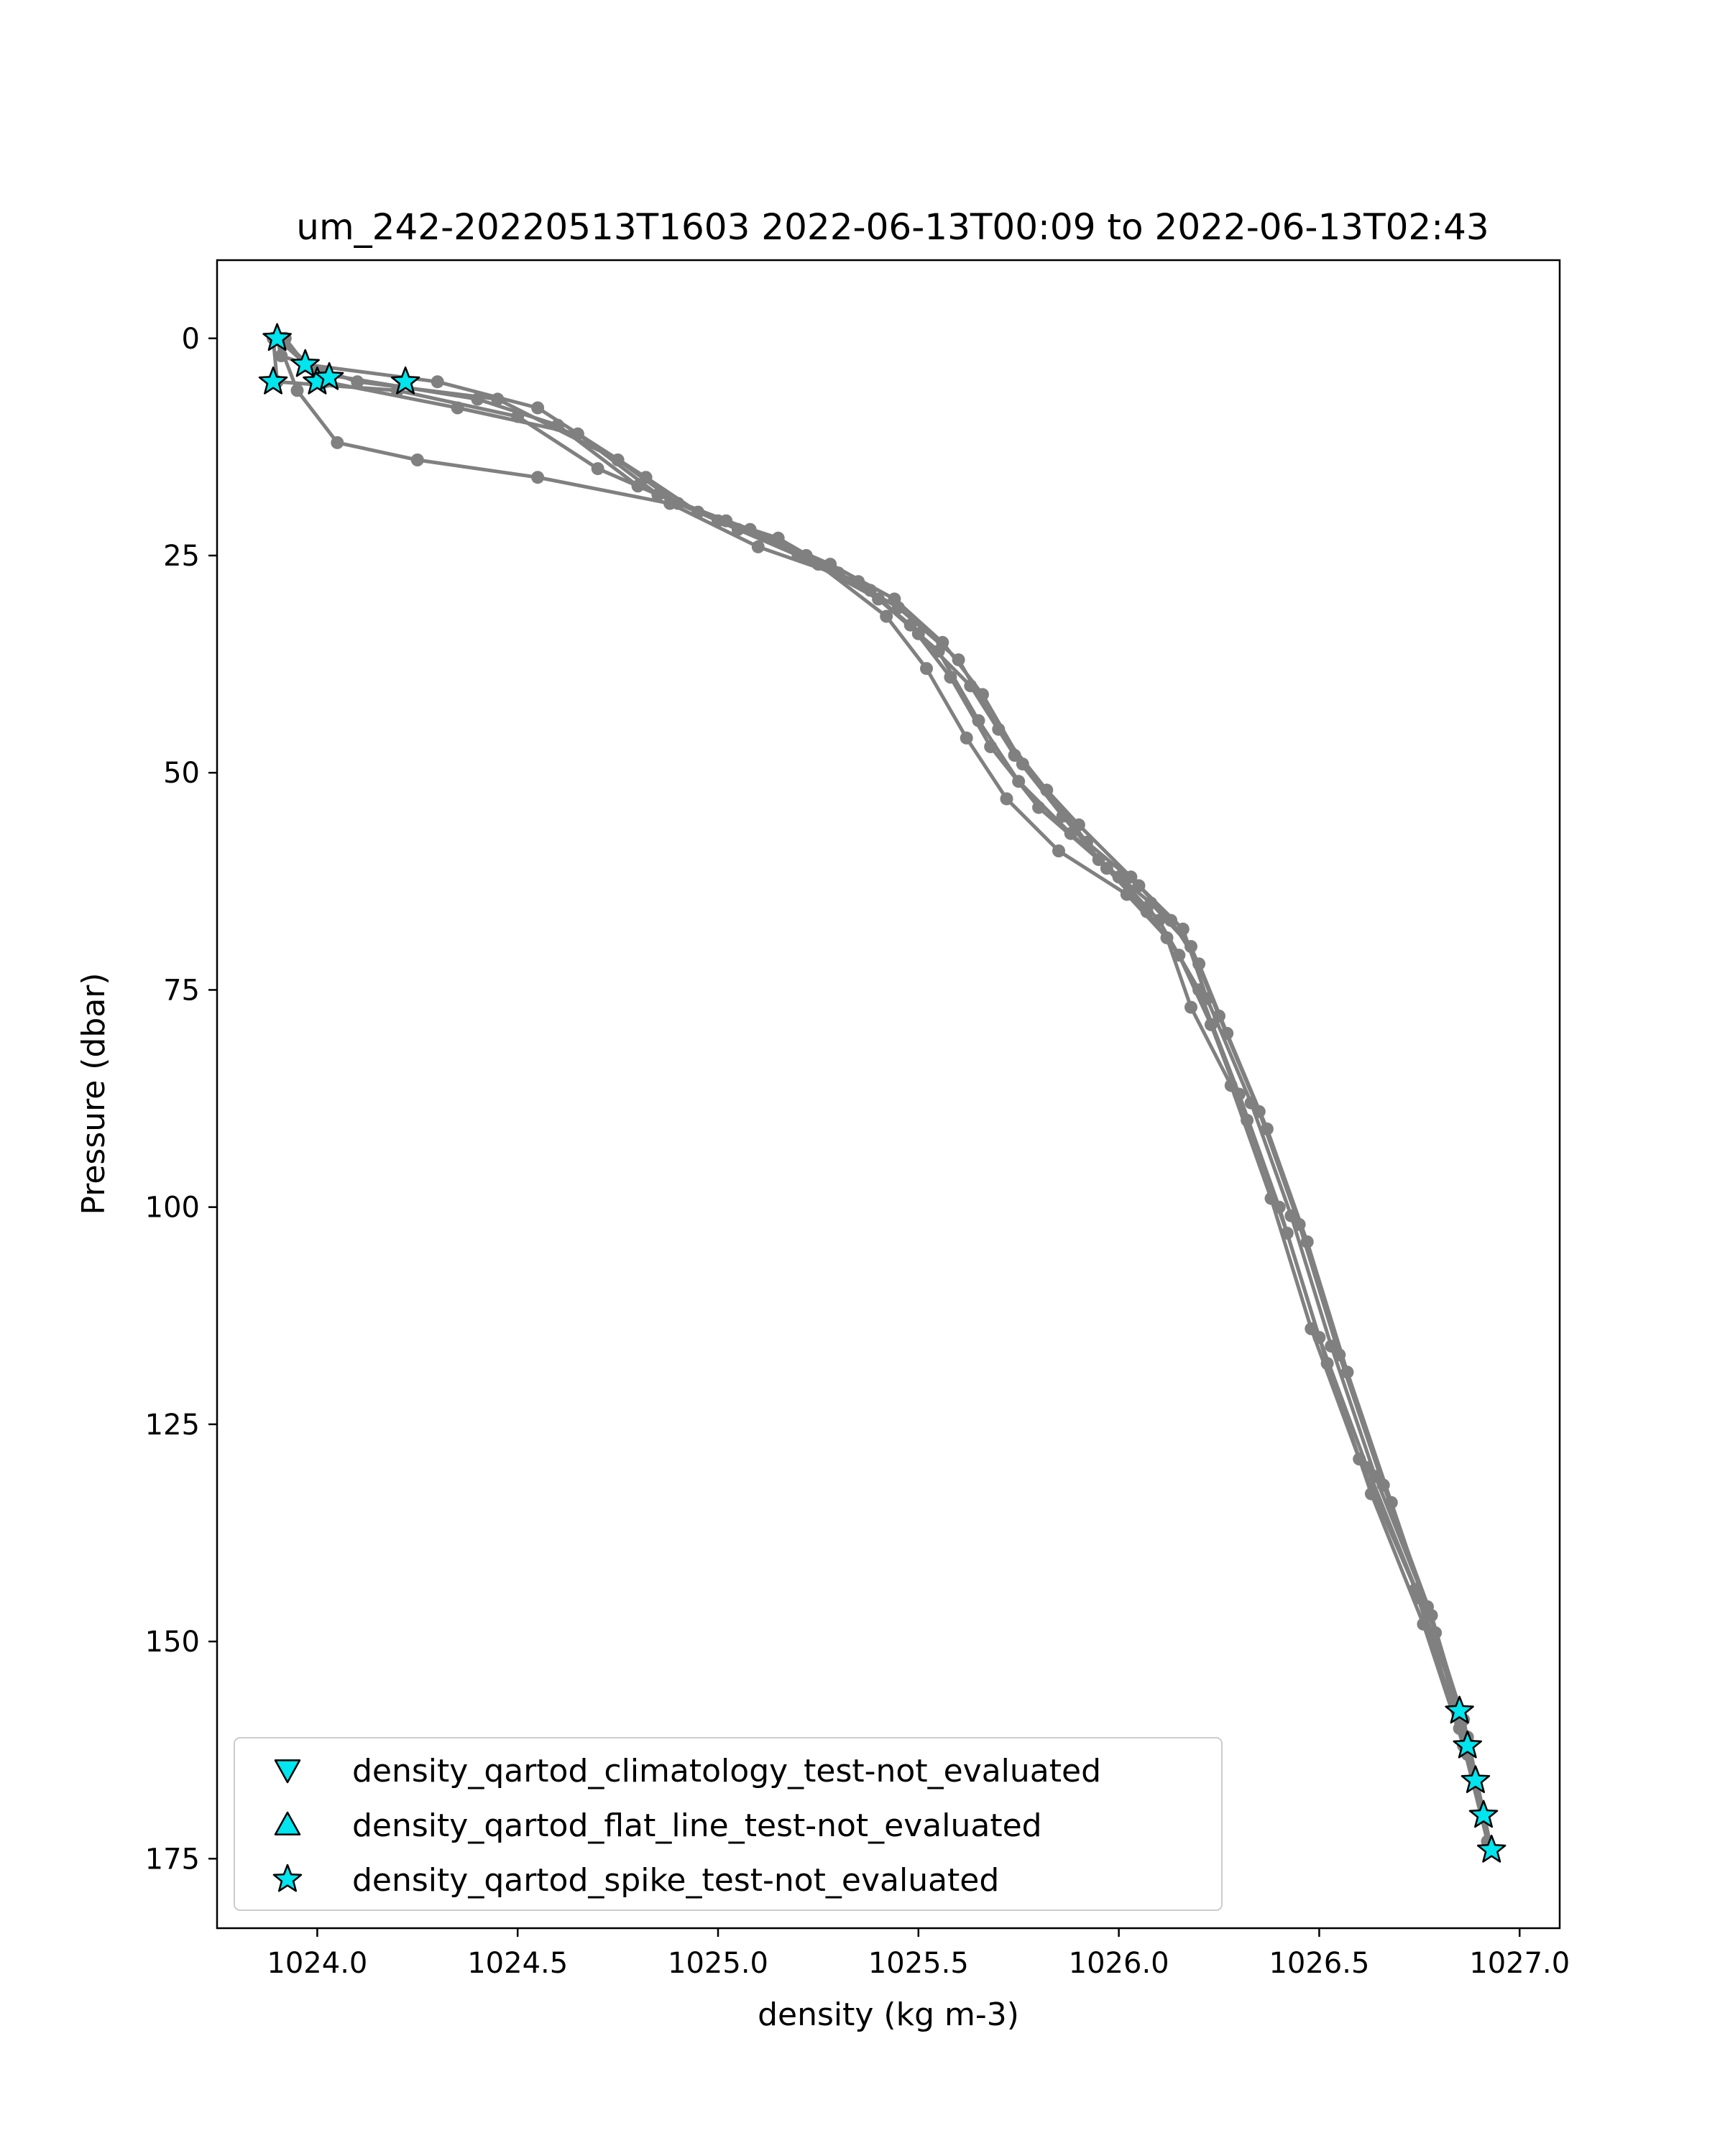  I want to click on y-axis-label: Pressure (dbar), so click(93, 1093).